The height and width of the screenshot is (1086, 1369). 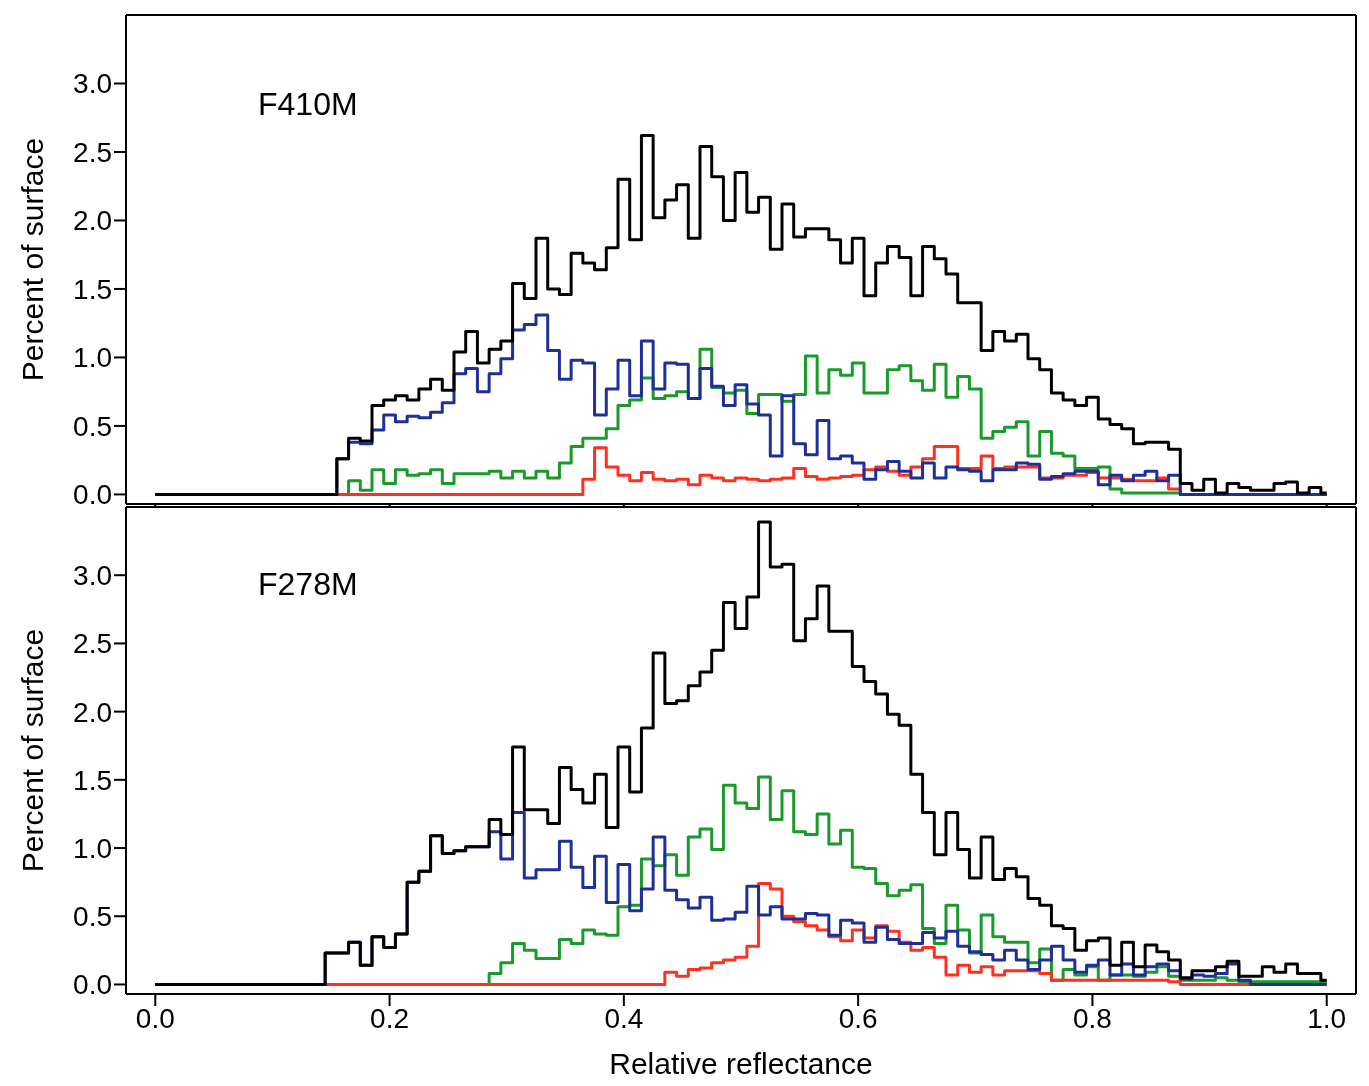 I want to click on x-tick-label: 0.2, so click(x=390, y=1018).